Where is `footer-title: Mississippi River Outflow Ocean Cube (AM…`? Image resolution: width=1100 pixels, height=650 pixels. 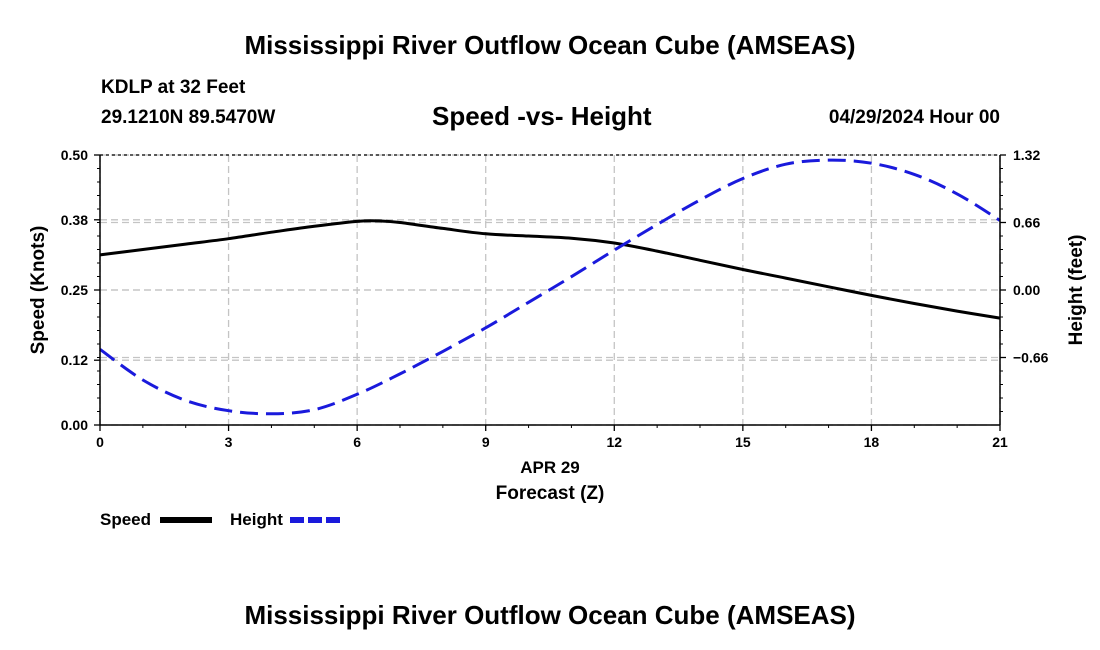
footer-title: Mississippi River Outflow Ocean Cube (AM… is located at coordinates (550, 615).